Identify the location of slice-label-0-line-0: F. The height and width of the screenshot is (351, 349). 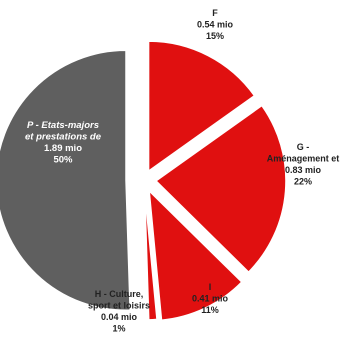
(215, 13).